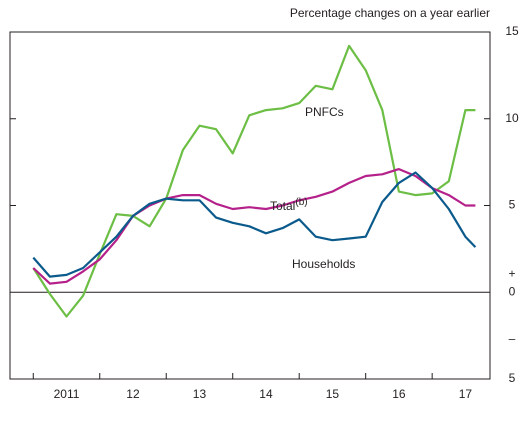  Describe the element at coordinates (512, 338) in the screenshot. I see `sign-label: –` at that location.